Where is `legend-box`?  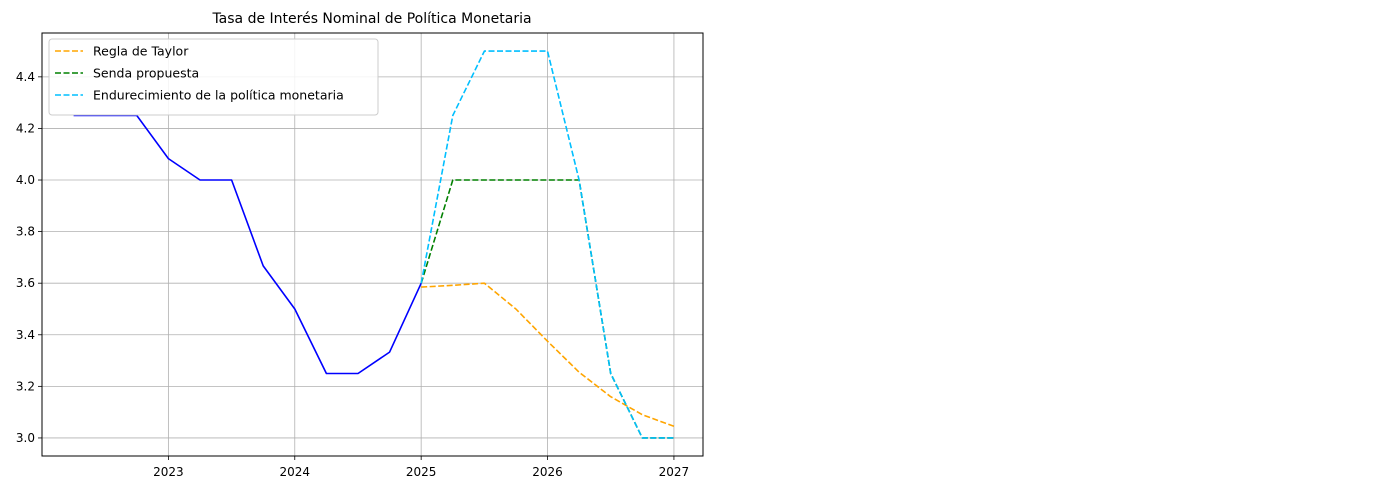 legend-box is located at coordinates (213, 77).